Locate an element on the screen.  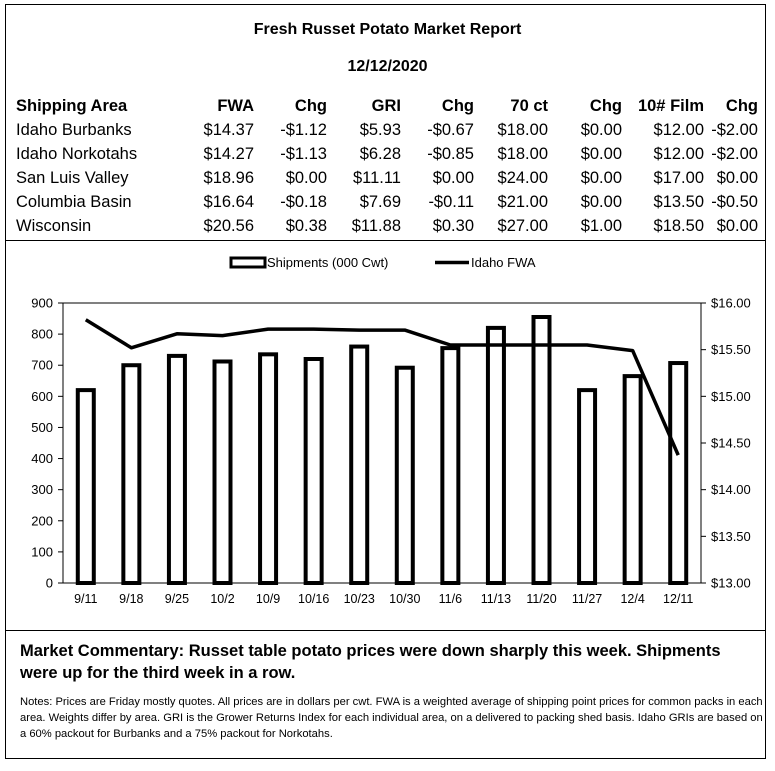
table-cell: Idaho Burbanks is located at coordinates (74, 130).